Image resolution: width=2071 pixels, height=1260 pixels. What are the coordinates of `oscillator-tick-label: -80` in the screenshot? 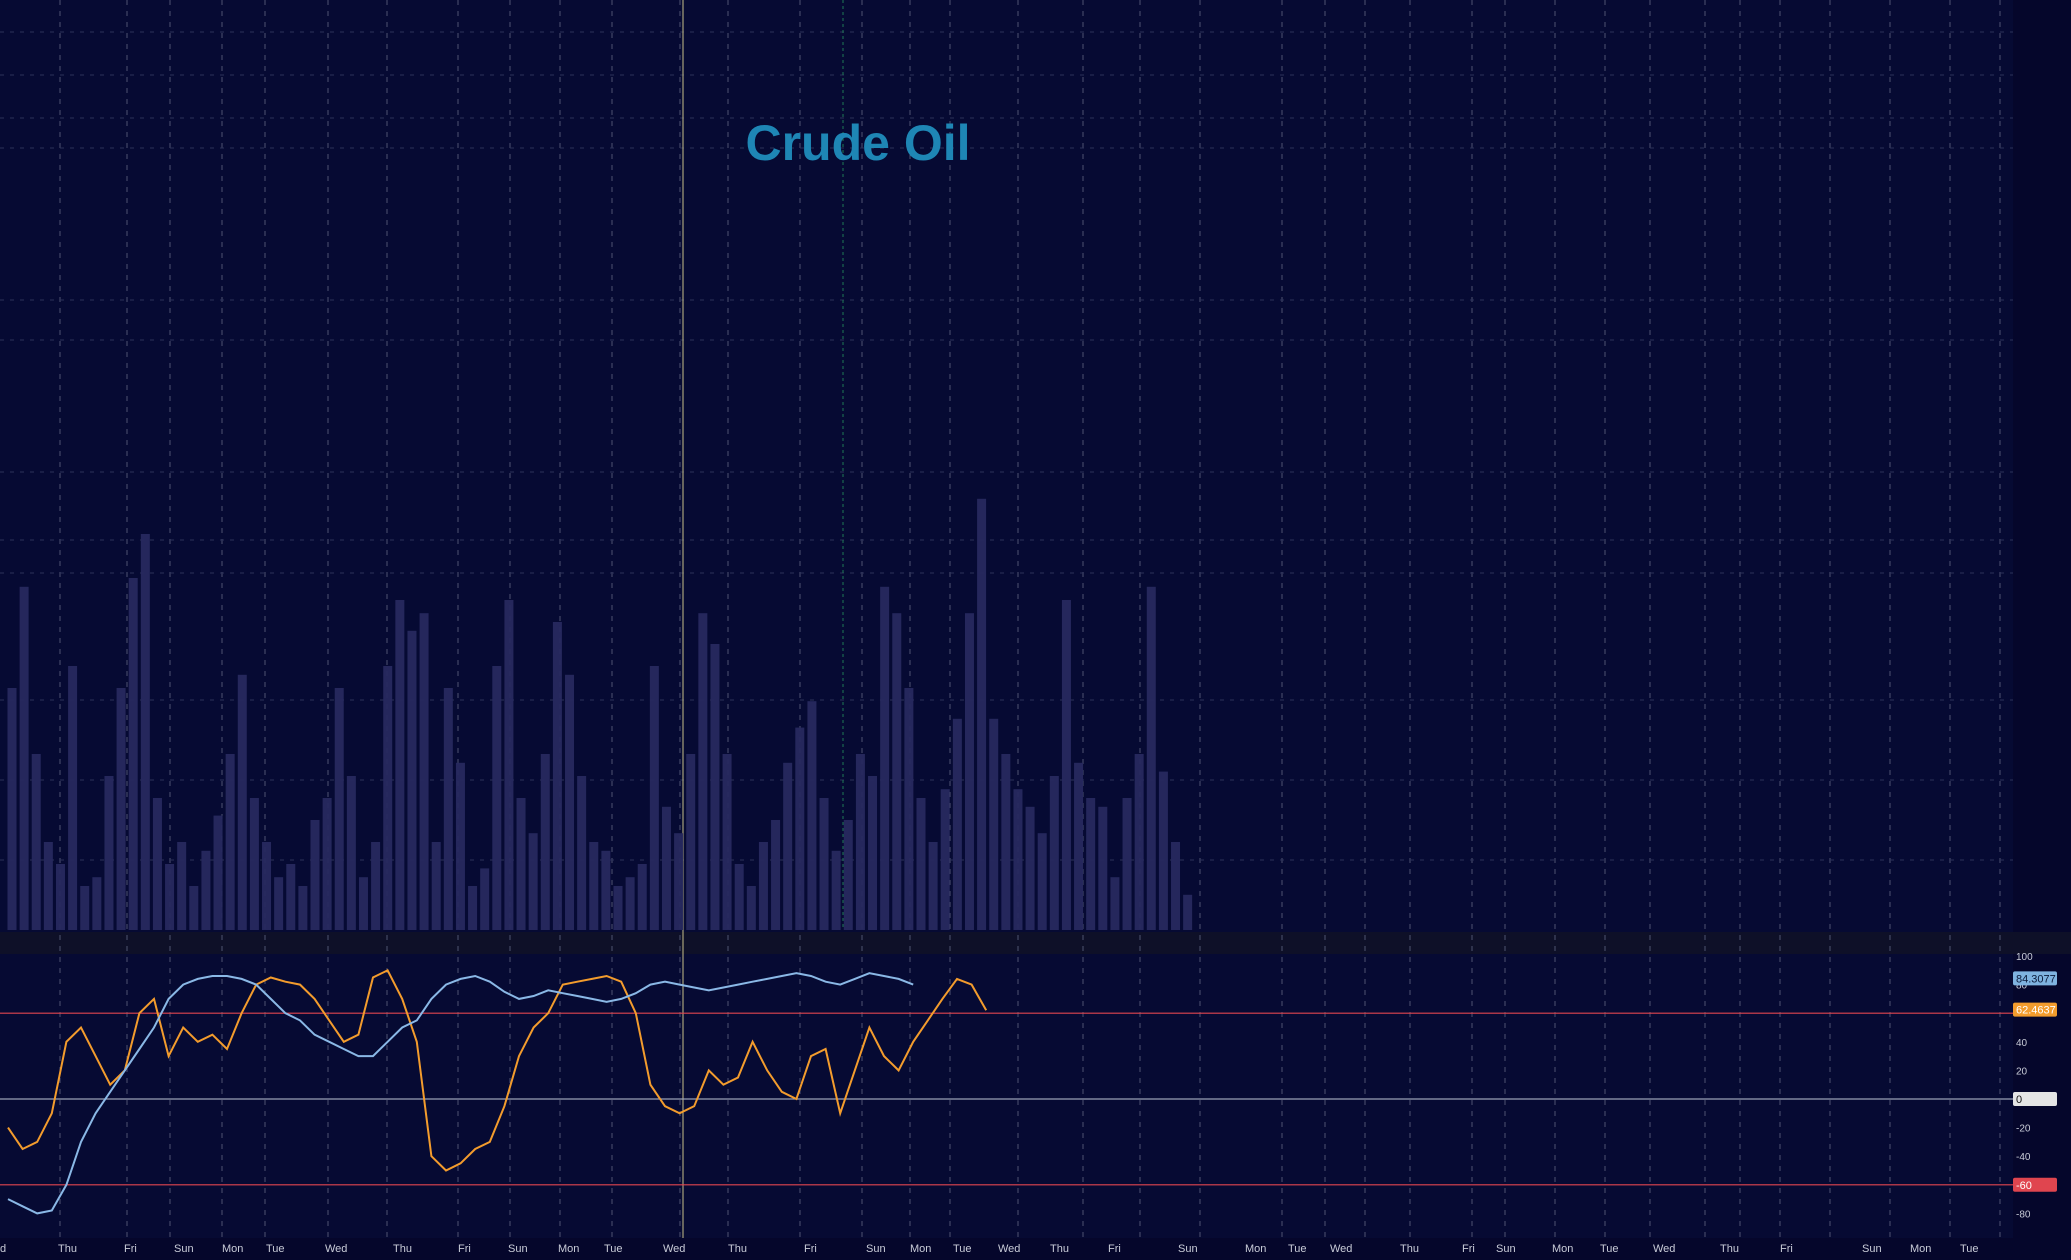 It's located at (2023, 1214).